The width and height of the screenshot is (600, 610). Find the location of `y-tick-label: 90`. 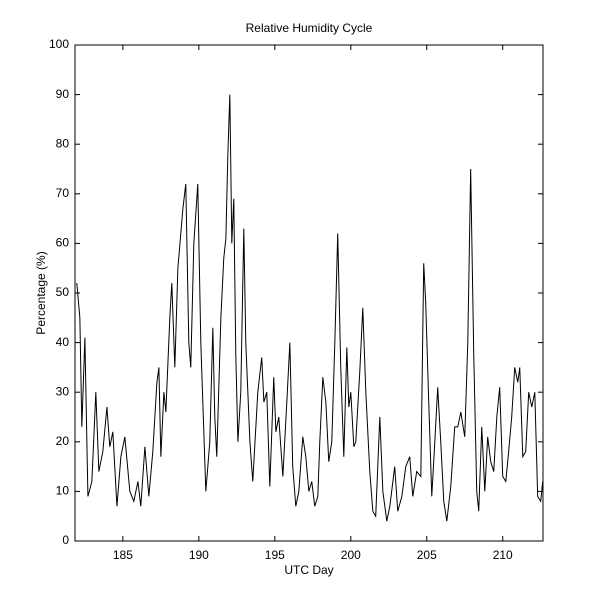

y-tick-label: 90 is located at coordinates (63, 94).